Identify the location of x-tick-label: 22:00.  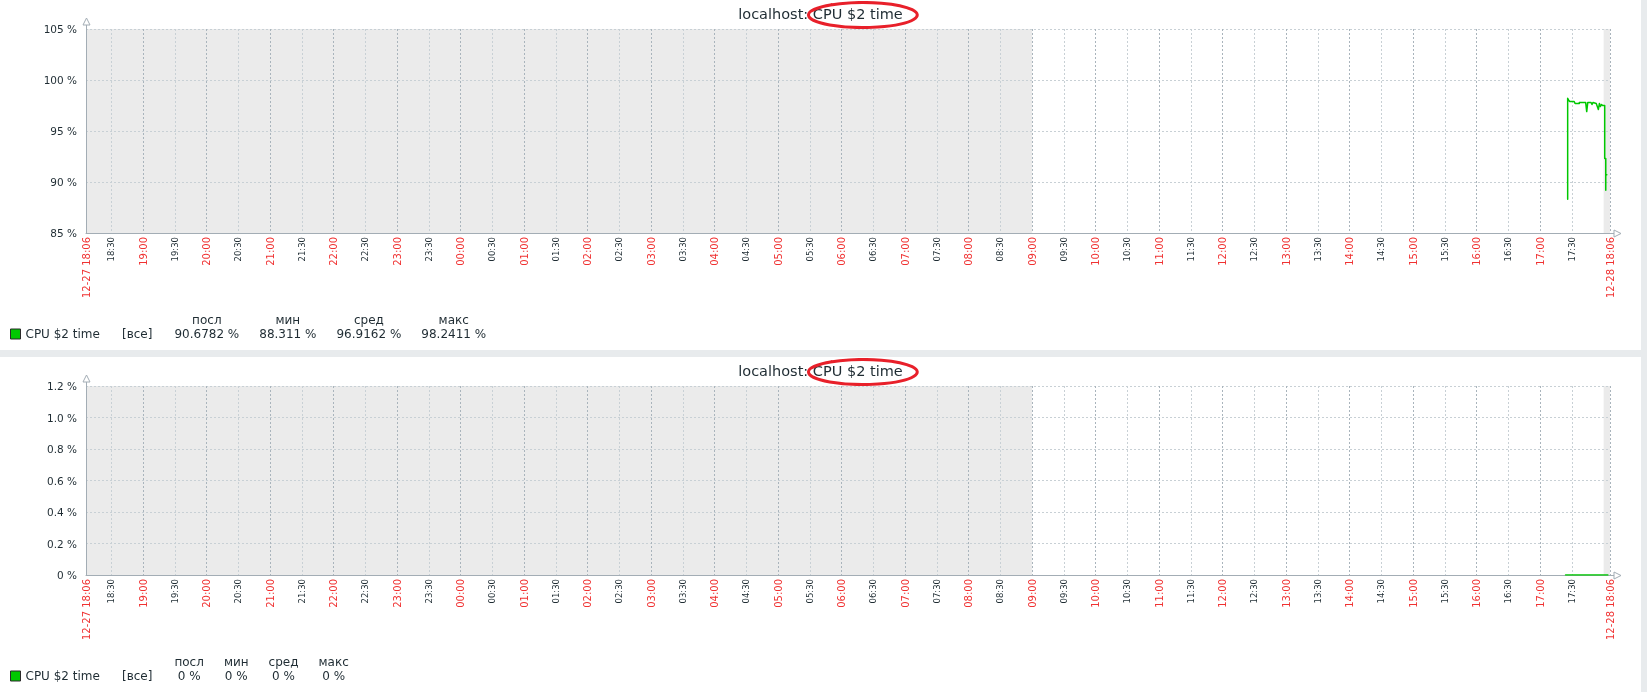
(334, 251).